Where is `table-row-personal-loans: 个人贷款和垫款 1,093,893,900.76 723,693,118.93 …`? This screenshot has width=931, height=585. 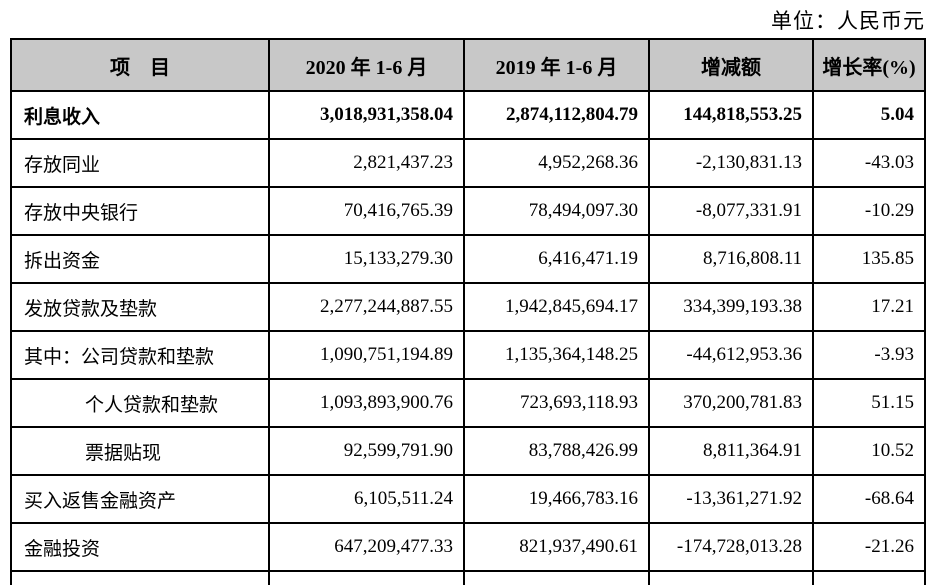 table-row-personal-loans: 个人贷款和垫款 1,093,893,900.76 723,693,118.93 … is located at coordinates (468, 403).